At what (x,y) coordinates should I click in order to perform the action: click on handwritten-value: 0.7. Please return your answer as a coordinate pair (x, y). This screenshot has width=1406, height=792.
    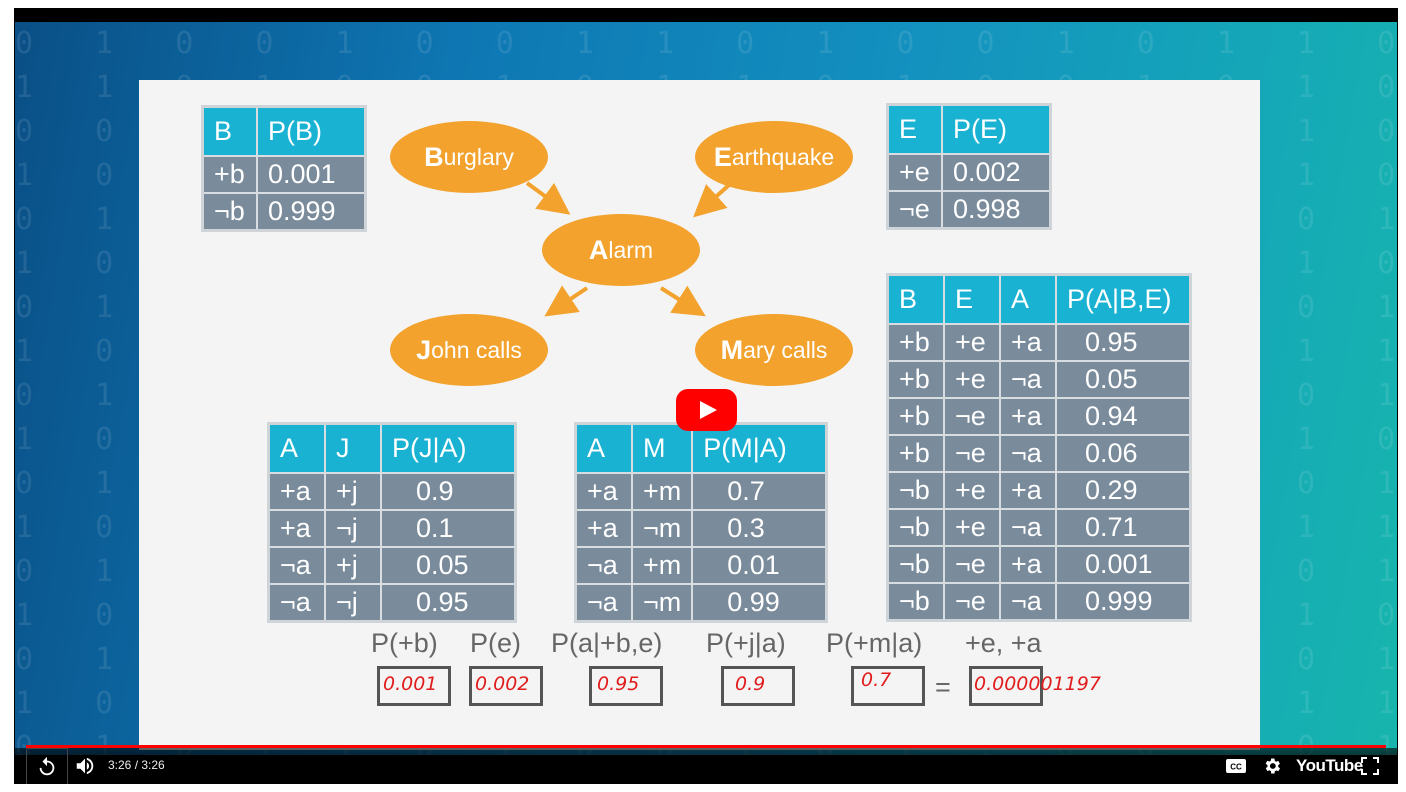
    Looking at the image, I should click on (876, 680).